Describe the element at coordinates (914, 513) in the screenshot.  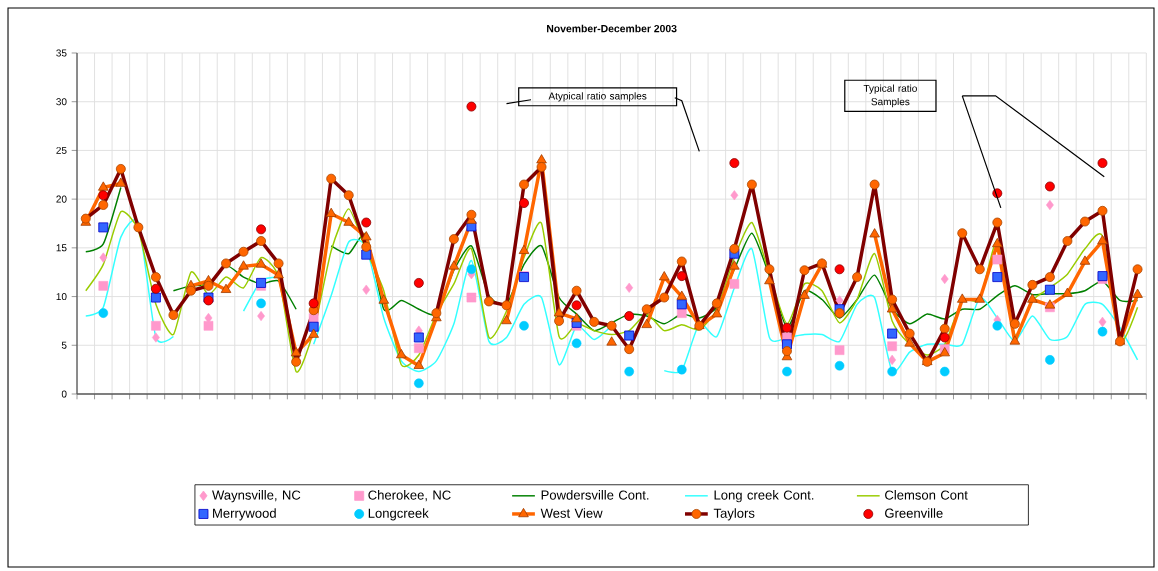
I see `legend-label: Greenville` at that location.